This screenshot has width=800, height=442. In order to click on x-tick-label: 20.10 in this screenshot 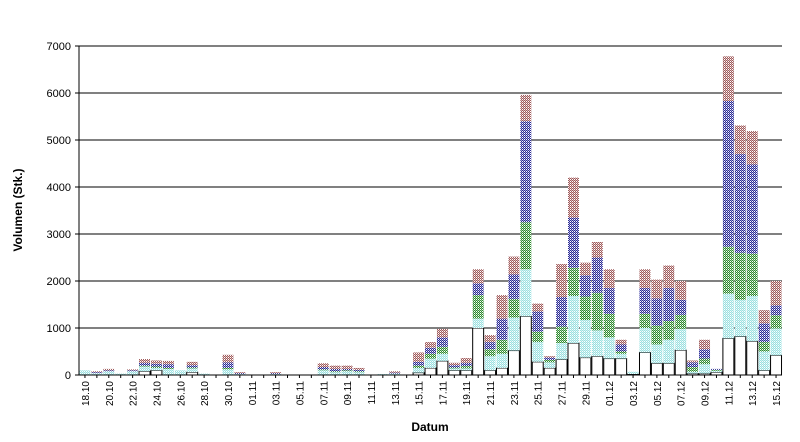, I will do `click(110, 393)`.